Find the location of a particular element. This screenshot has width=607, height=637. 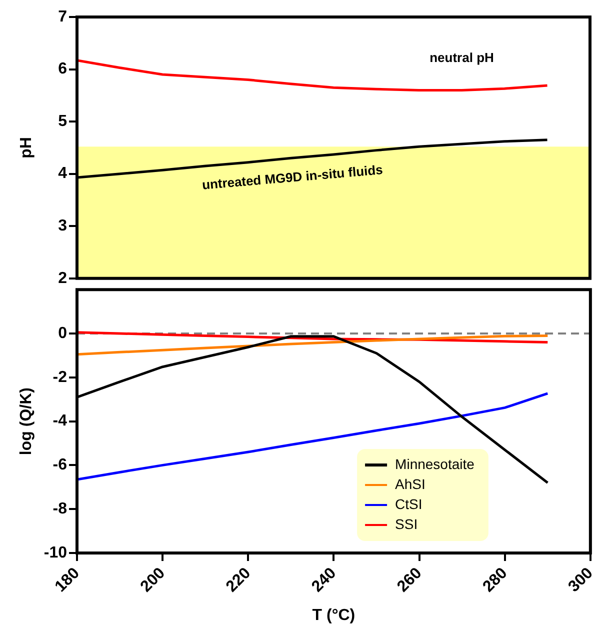

y-tick-label: 7 is located at coordinates (63, 17).